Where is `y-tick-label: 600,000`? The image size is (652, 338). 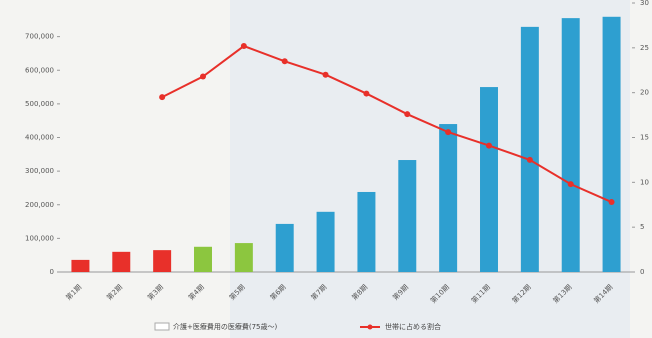
y-tick-label: 600,000 is located at coordinates (39, 70).